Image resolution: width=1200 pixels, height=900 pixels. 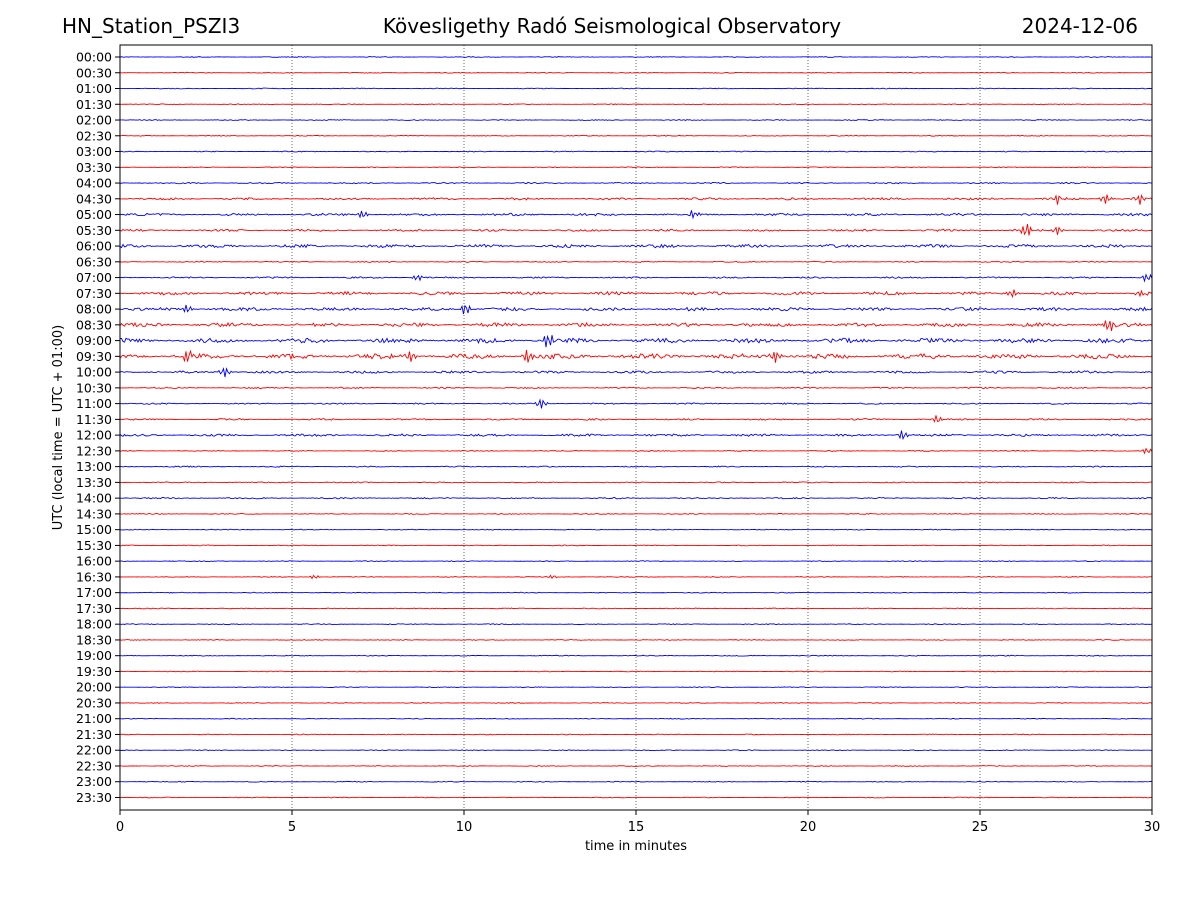 What do you see at coordinates (464, 827) in the screenshot?
I see `x-tick-label: 10` at bounding box center [464, 827].